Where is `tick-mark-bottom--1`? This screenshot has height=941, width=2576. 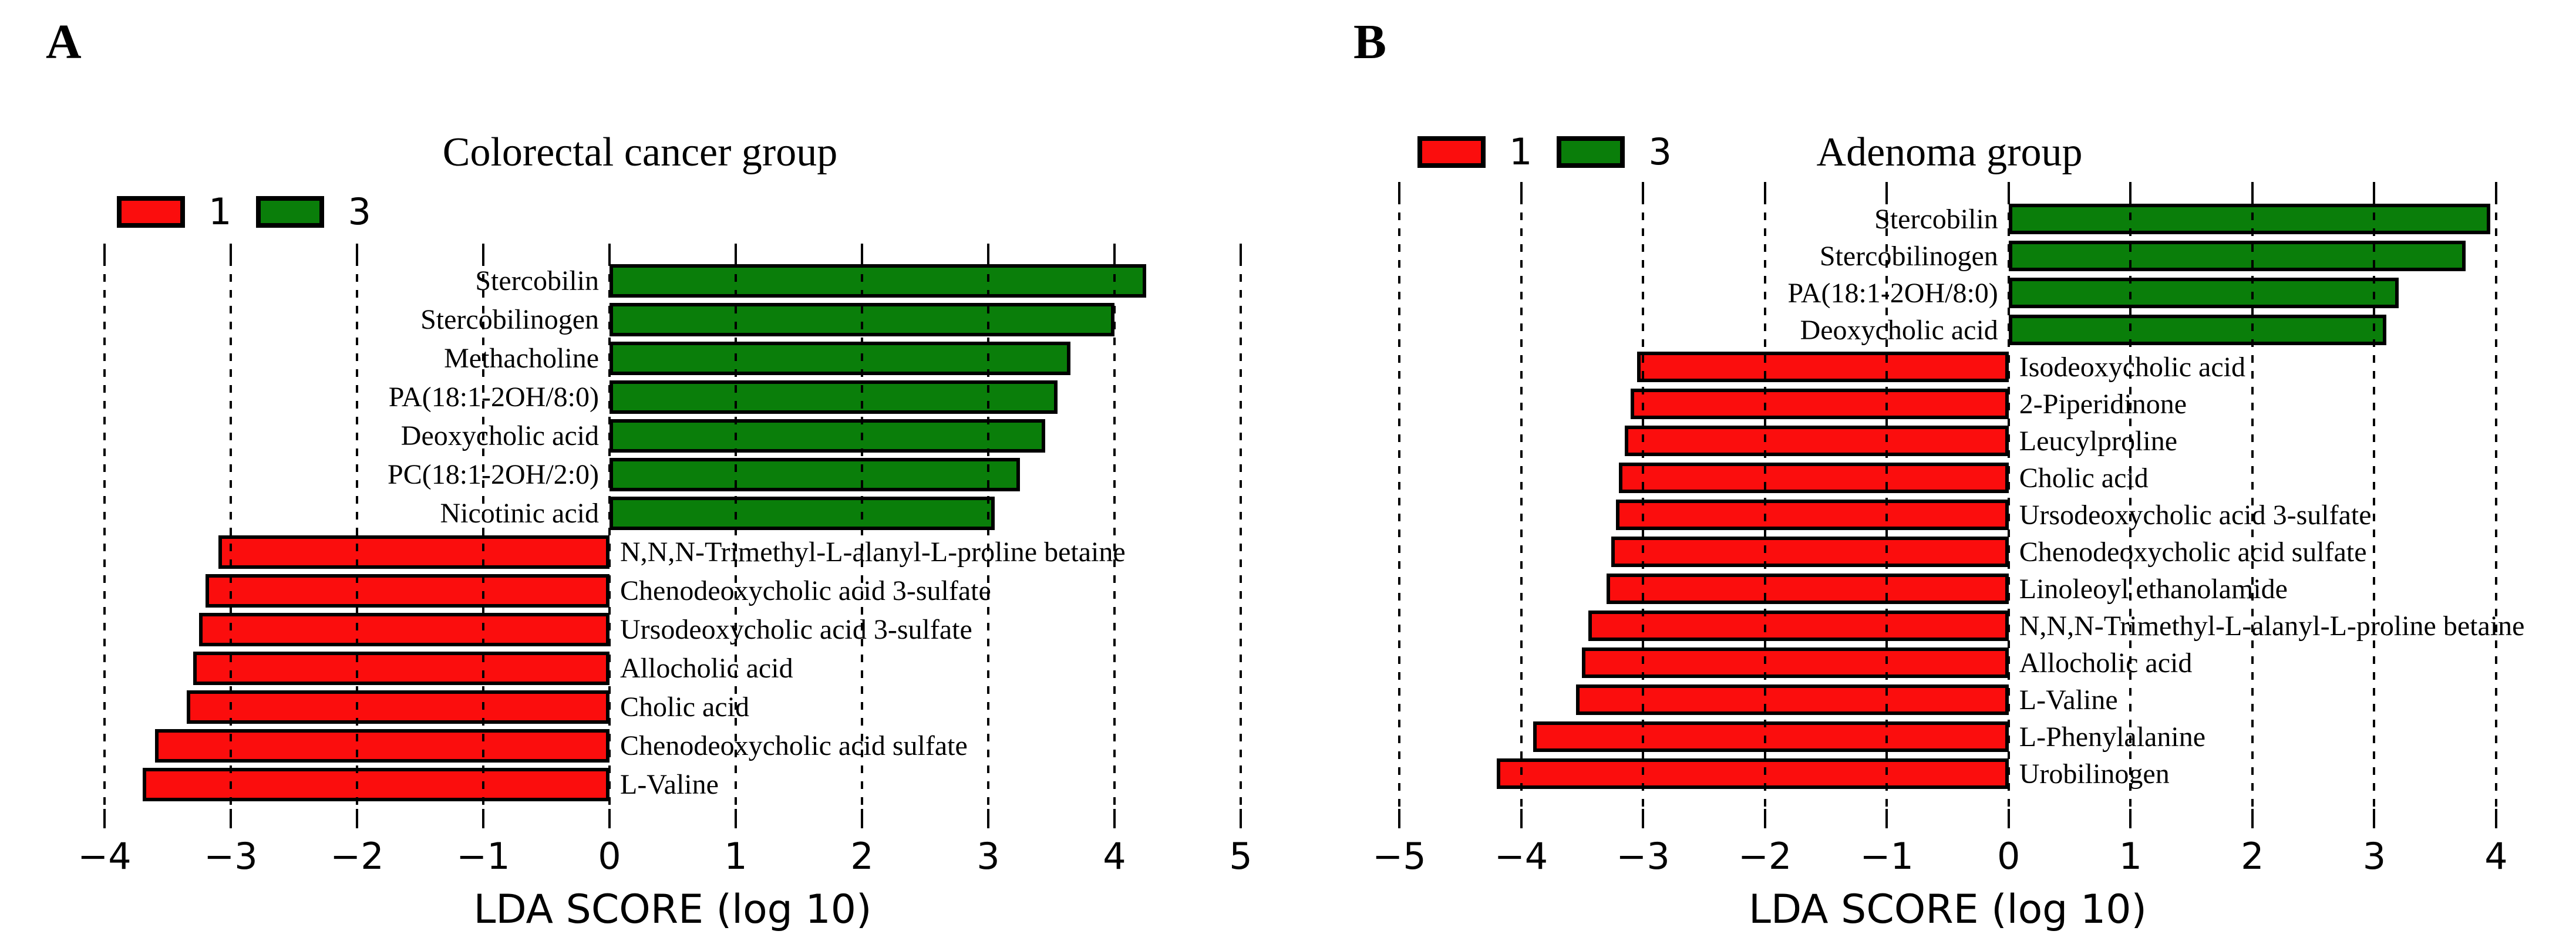 tick-mark-bottom--1 is located at coordinates (483, 819).